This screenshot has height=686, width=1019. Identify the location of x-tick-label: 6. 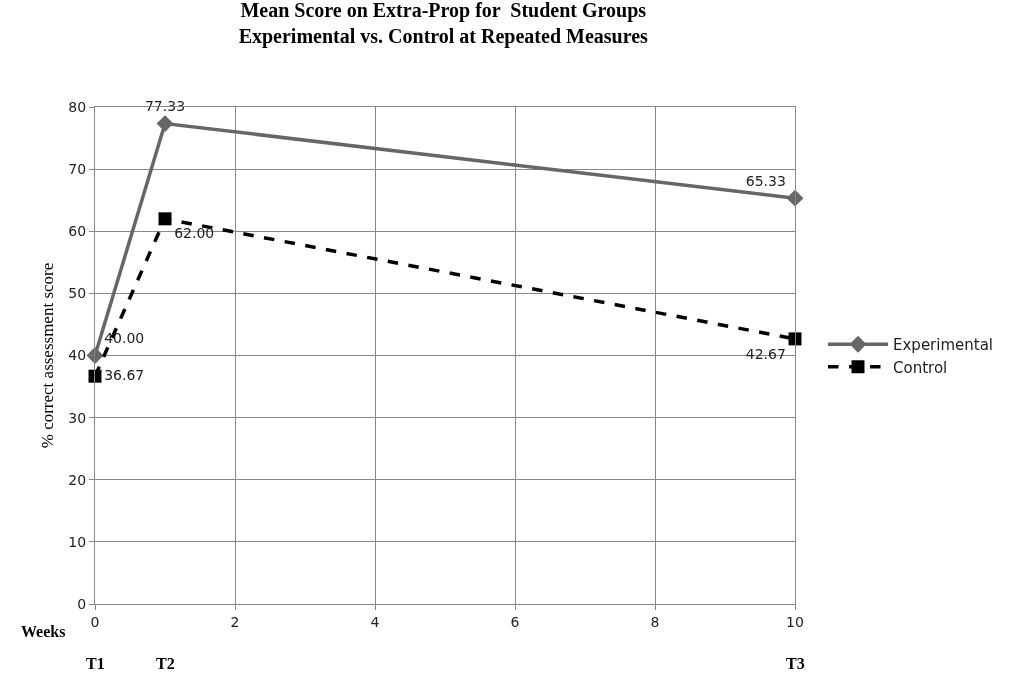
(515, 621).